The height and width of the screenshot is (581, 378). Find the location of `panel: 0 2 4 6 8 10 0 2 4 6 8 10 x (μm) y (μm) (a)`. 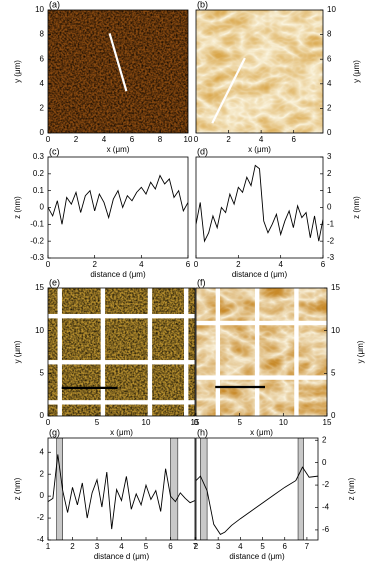

panel: 0 2 4 6 8 10 0 2 4 6 8 10 x (μm) y (μm) (a) is located at coordinates (103, 77).